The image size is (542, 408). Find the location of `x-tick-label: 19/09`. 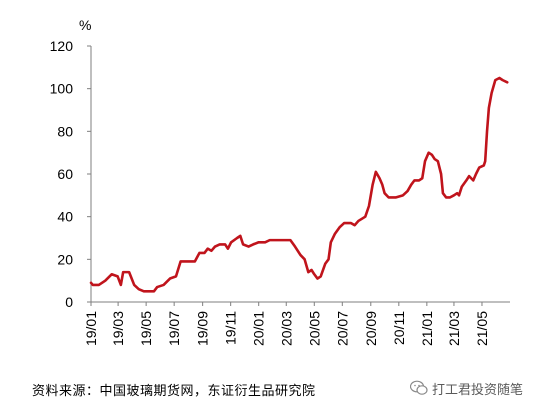

x-tick-label: 19/09 is located at coordinates (203, 328).